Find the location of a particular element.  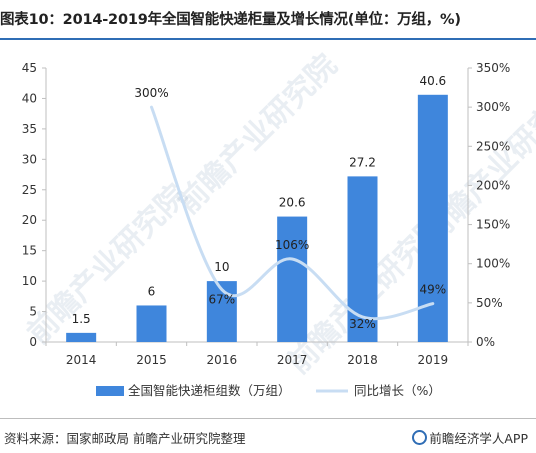

right-tick-label: 350% is located at coordinates (493, 68).